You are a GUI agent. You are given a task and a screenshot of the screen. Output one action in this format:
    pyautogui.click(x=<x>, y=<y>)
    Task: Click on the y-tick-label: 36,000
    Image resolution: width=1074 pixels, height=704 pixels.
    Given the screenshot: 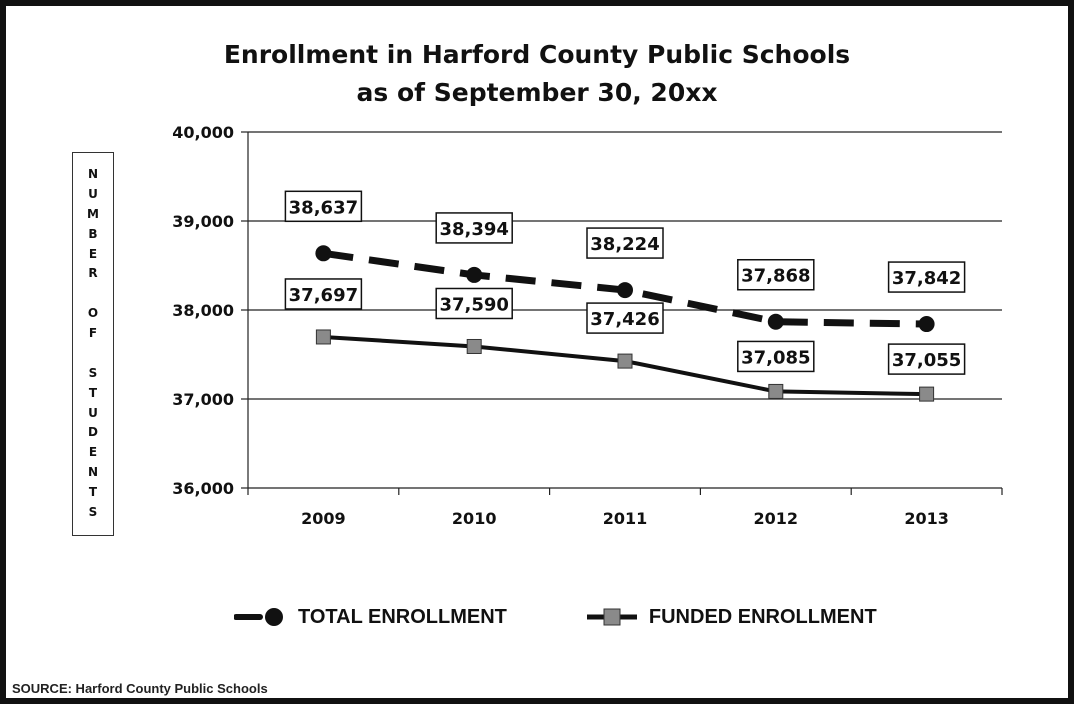 What is the action you would take?
    pyautogui.click(x=203, y=488)
    